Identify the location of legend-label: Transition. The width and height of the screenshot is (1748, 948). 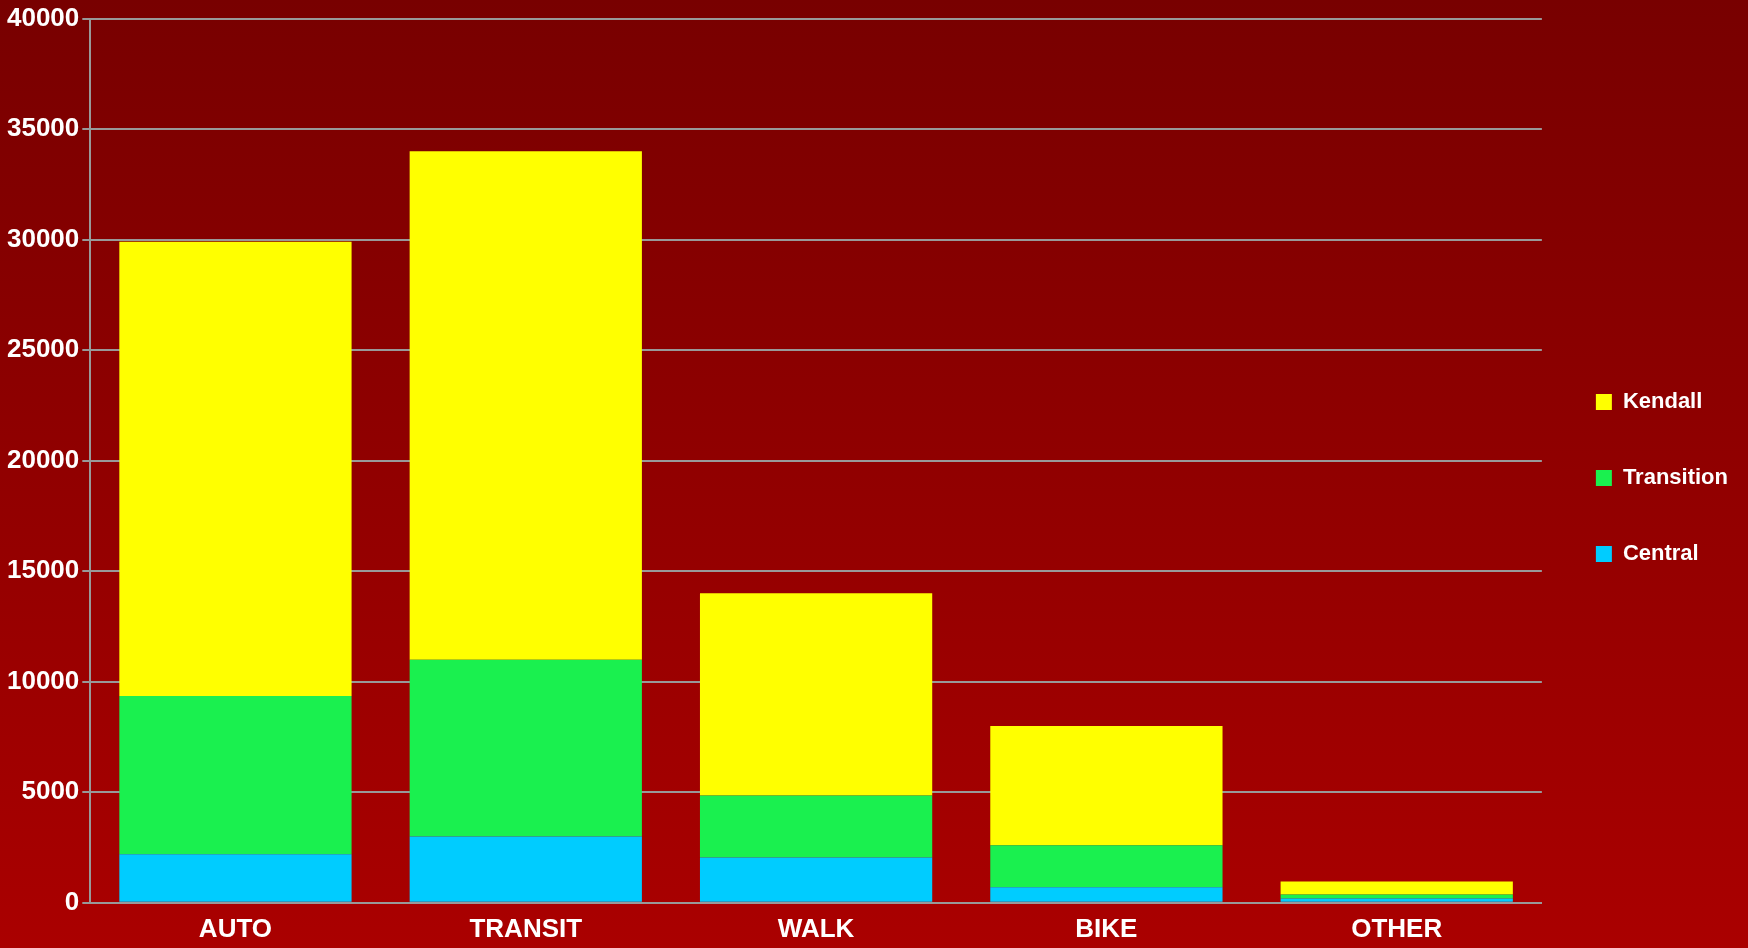
(1675, 477).